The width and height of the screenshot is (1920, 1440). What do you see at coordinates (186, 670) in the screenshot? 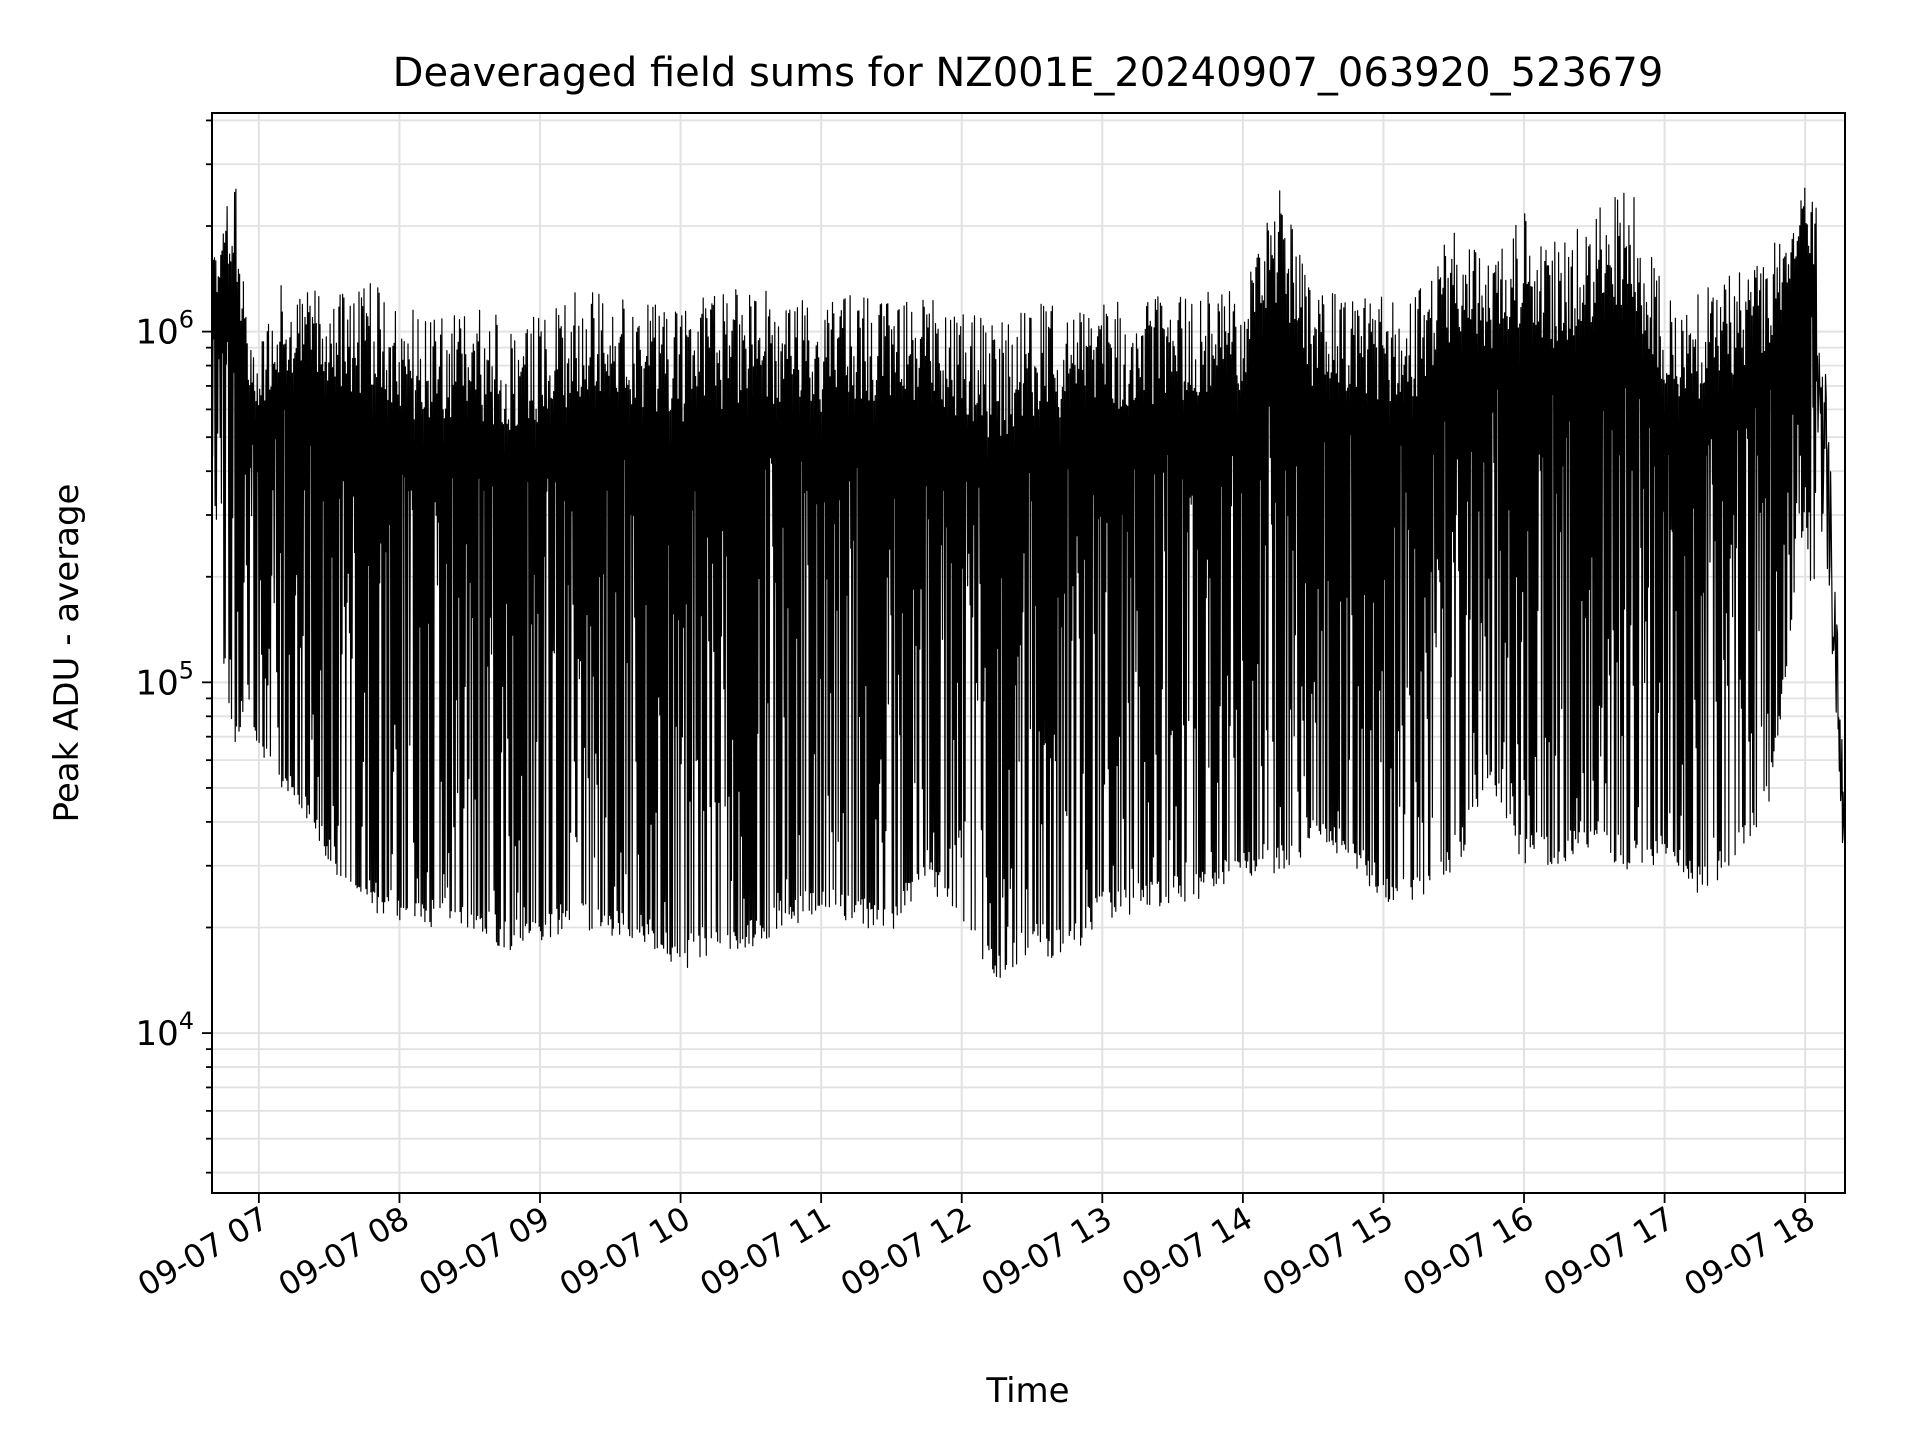
I see `y-tick-label-exponent: 5` at bounding box center [186, 670].